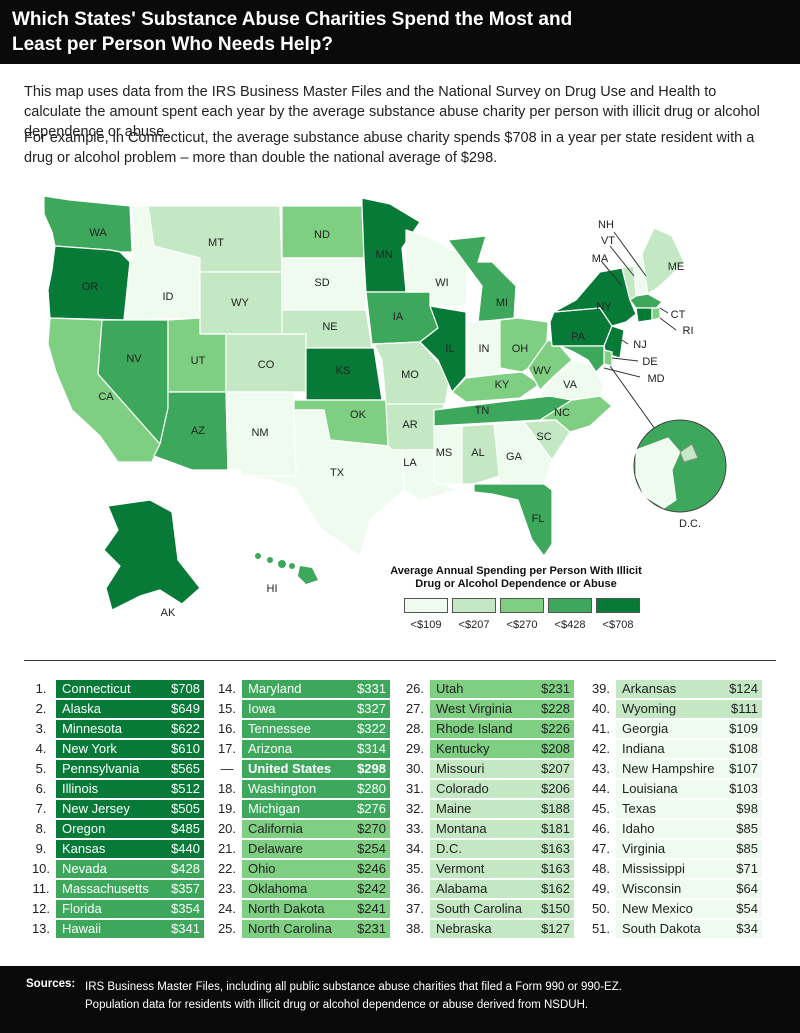 Image resolution: width=800 pixels, height=1033 pixels. Describe the element at coordinates (415, 888) in the screenshot. I see `rank-number: 36.` at that location.